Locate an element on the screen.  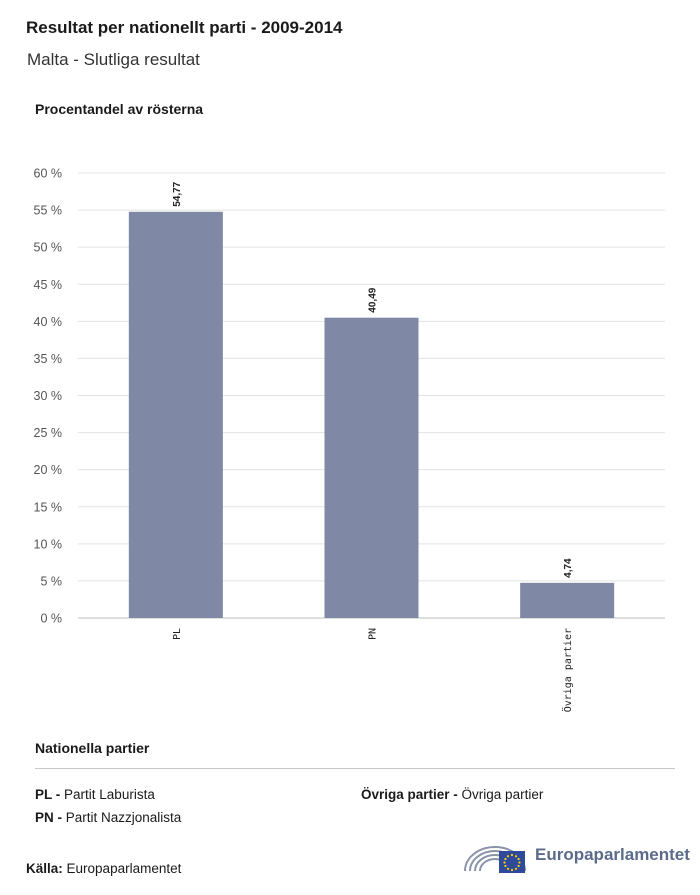
legend-party-name: Övriga partier is located at coordinates (502, 794).